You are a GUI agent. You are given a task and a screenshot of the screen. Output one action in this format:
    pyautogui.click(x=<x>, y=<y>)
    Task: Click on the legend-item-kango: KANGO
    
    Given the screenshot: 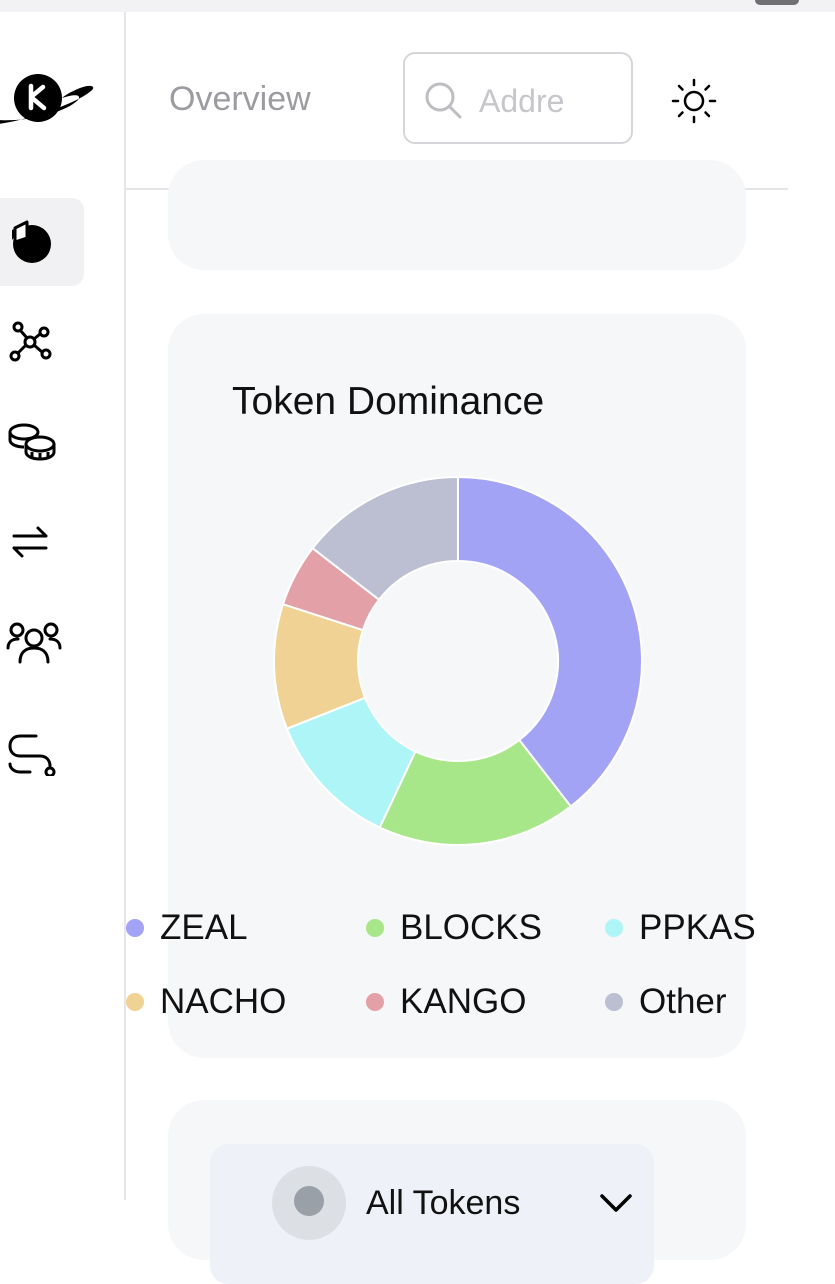 What is the action you would take?
    pyautogui.click(x=446, y=1002)
    